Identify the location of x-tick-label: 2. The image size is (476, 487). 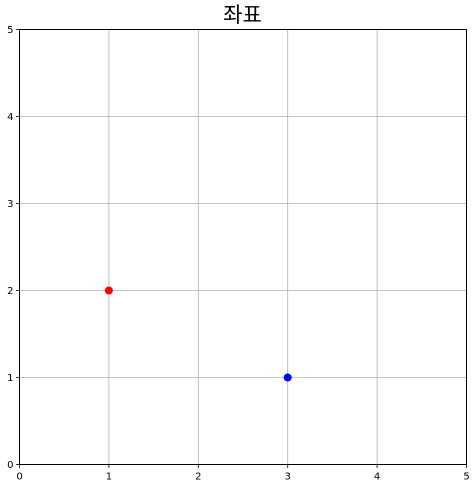
(198, 477).